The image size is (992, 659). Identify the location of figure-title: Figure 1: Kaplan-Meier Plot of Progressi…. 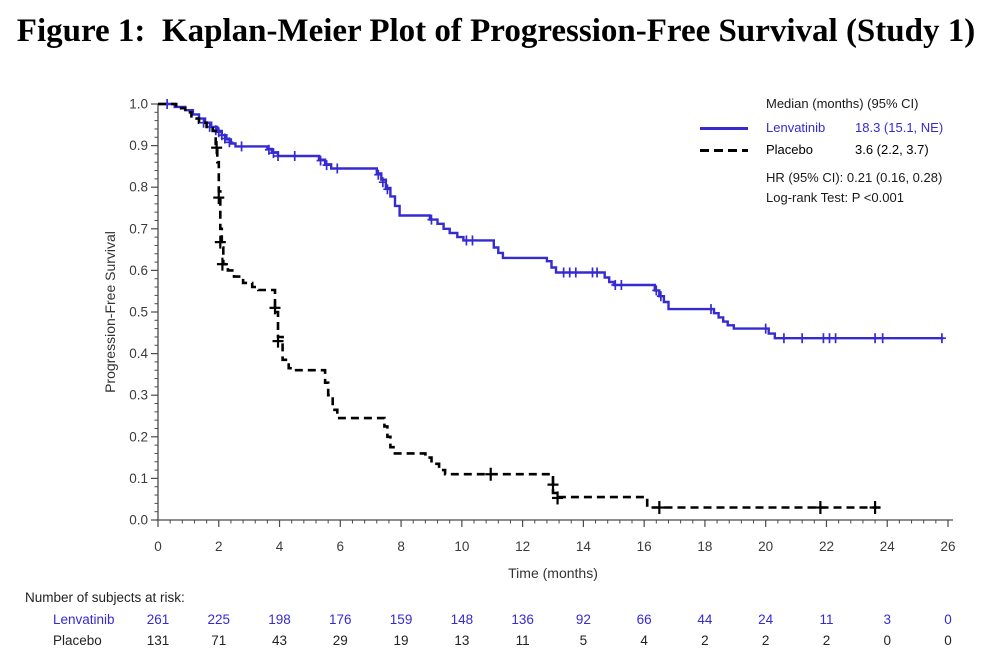
(496, 31).